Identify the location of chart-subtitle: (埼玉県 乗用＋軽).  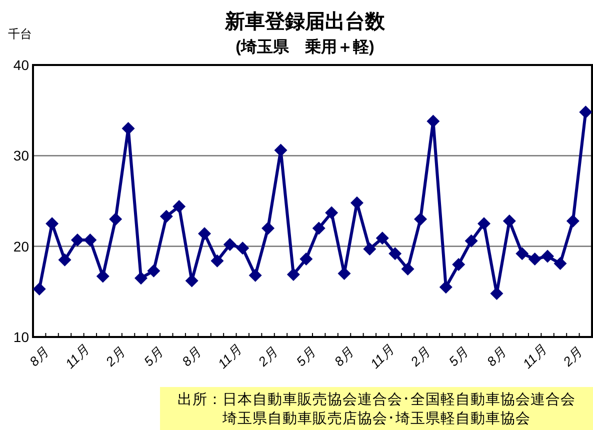
(305, 47).